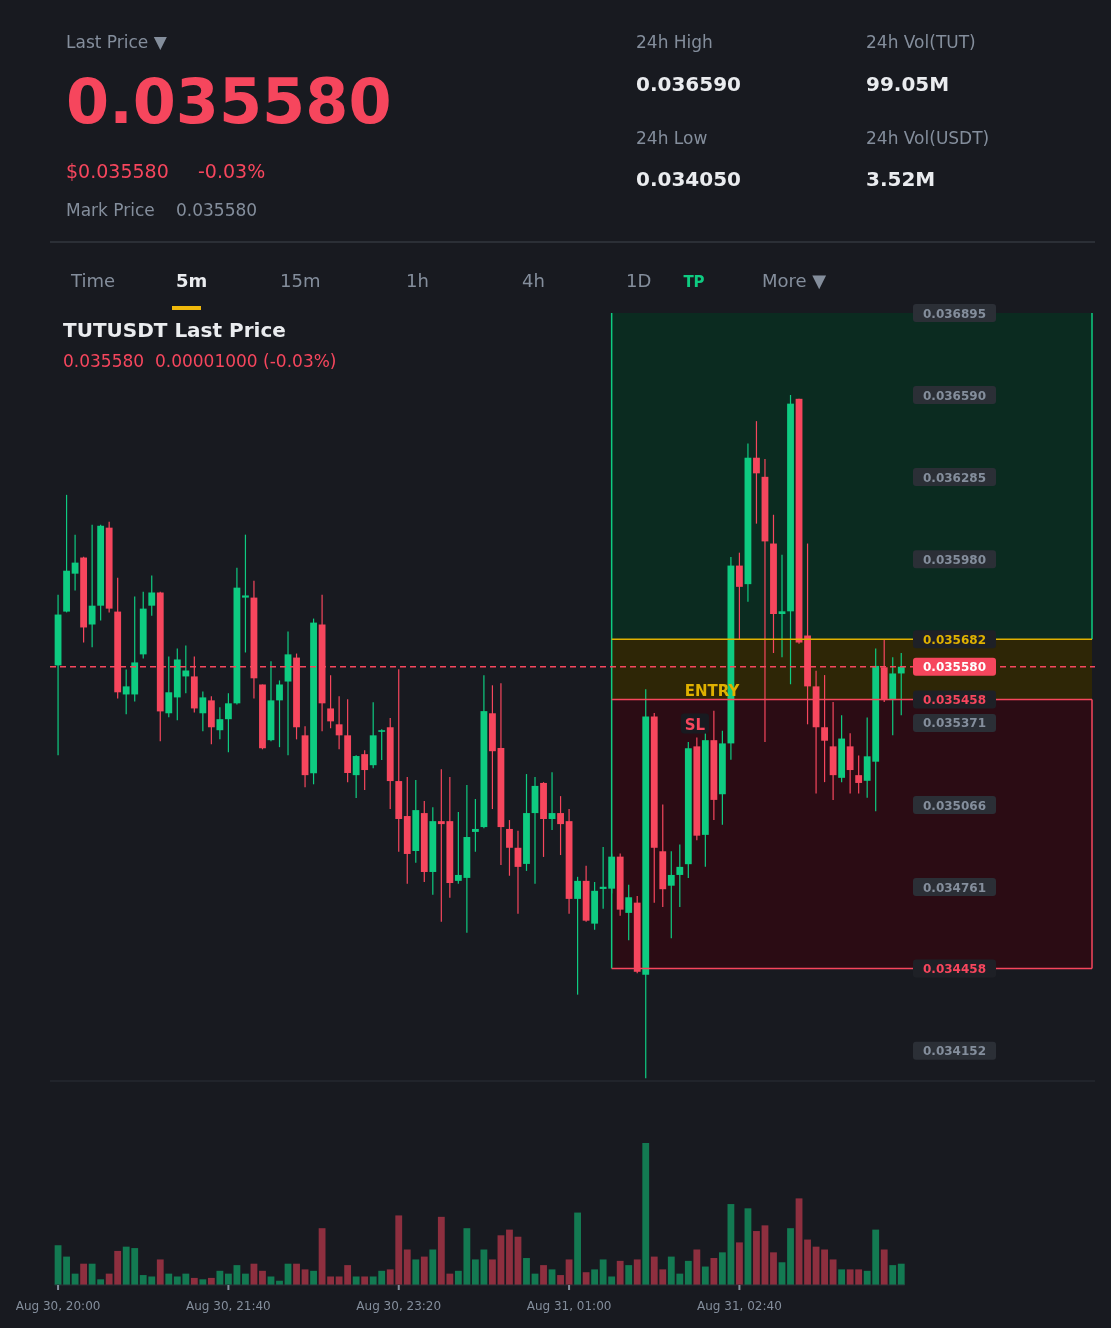 The image size is (1111, 1328). What do you see at coordinates (417, 280) in the screenshot?
I see `text: 1h` at bounding box center [417, 280].